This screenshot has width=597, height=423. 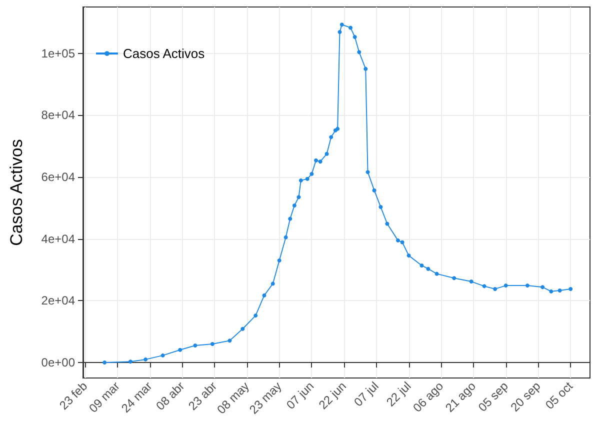 What do you see at coordinates (58, 53) in the screenshot?
I see `y-tick-label: 1e+05` at bounding box center [58, 53].